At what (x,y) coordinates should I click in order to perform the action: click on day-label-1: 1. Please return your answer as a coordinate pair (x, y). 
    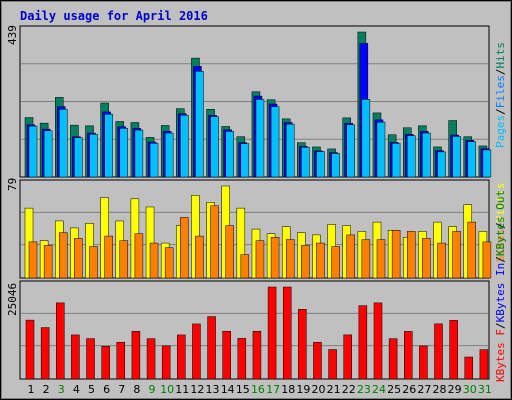
    Looking at the image, I should click on (31, 389).